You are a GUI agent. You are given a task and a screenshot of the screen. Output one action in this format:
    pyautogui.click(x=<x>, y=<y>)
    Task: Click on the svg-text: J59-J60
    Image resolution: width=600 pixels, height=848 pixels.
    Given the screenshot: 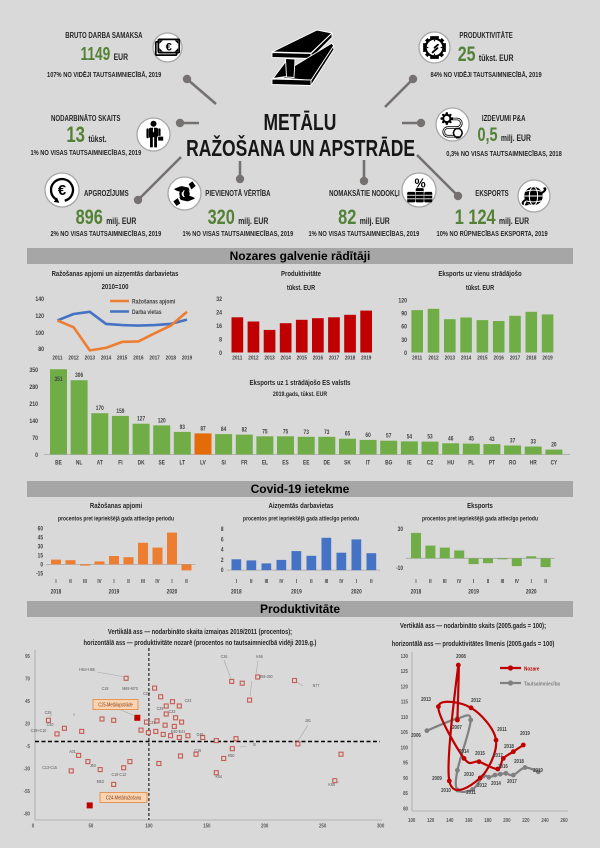 What is the action you would take?
    pyautogui.click(x=266, y=677)
    